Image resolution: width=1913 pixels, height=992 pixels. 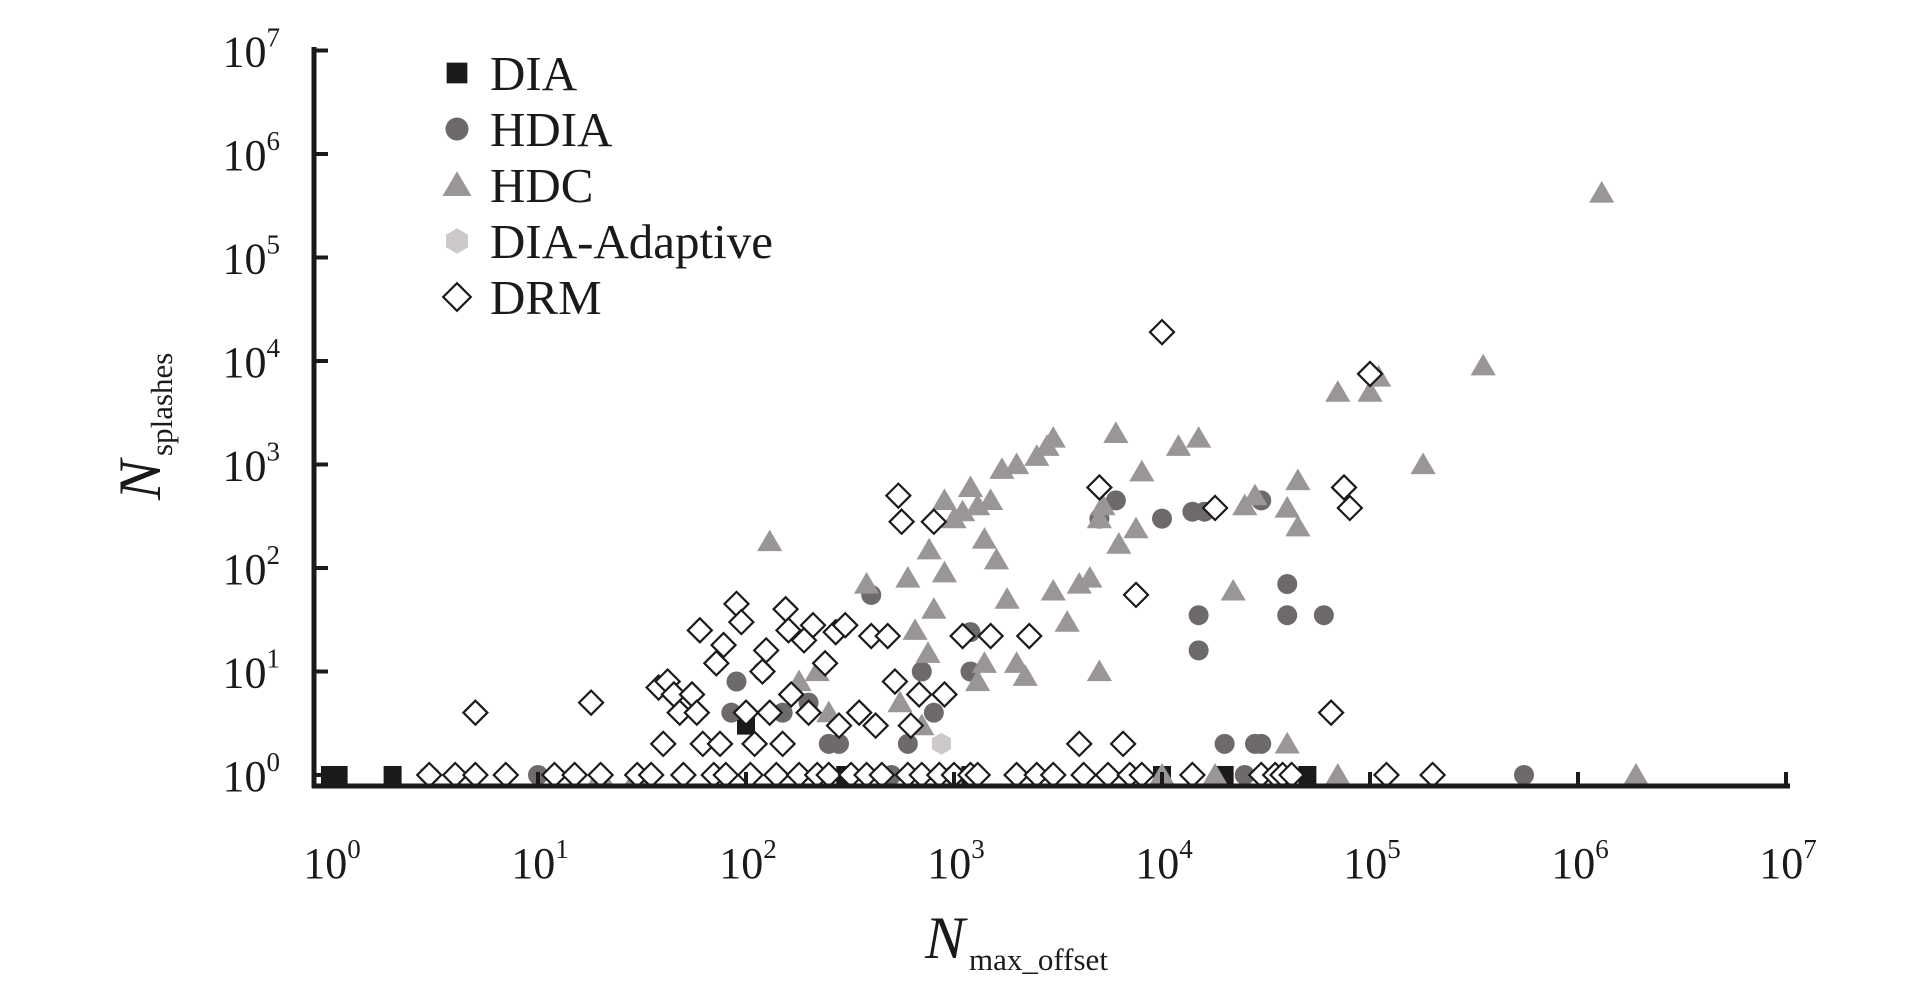 What do you see at coordinates (1394, 849) in the screenshot?
I see `x-tick-label-exponent: 5` at bounding box center [1394, 849].